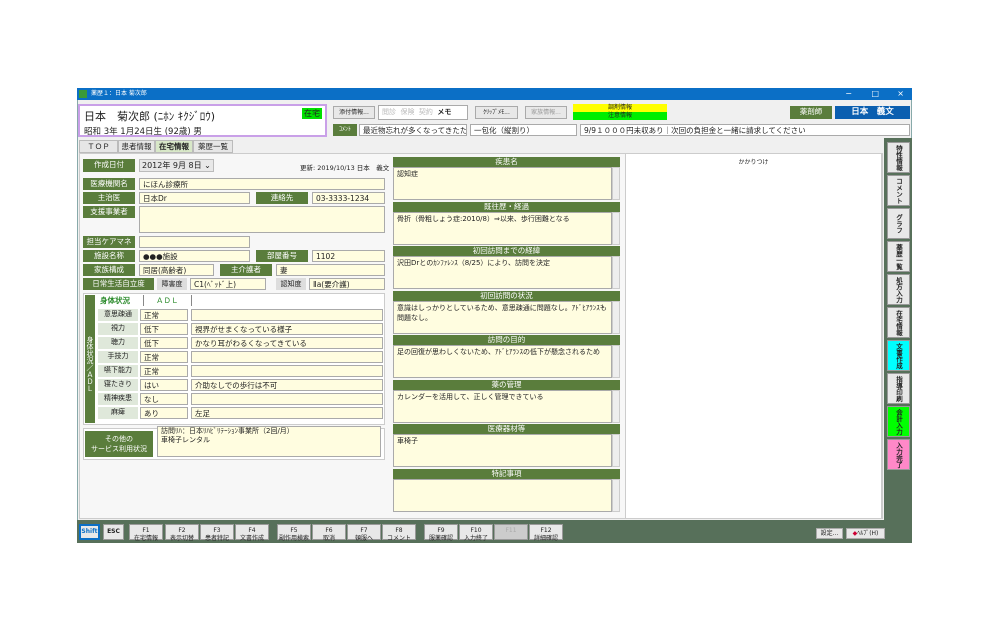 Image resolution: width=988 pixels, height=632 pixels. What do you see at coordinates (89, 532) in the screenshot?
I see `shift-button: Shift` at bounding box center [89, 532].